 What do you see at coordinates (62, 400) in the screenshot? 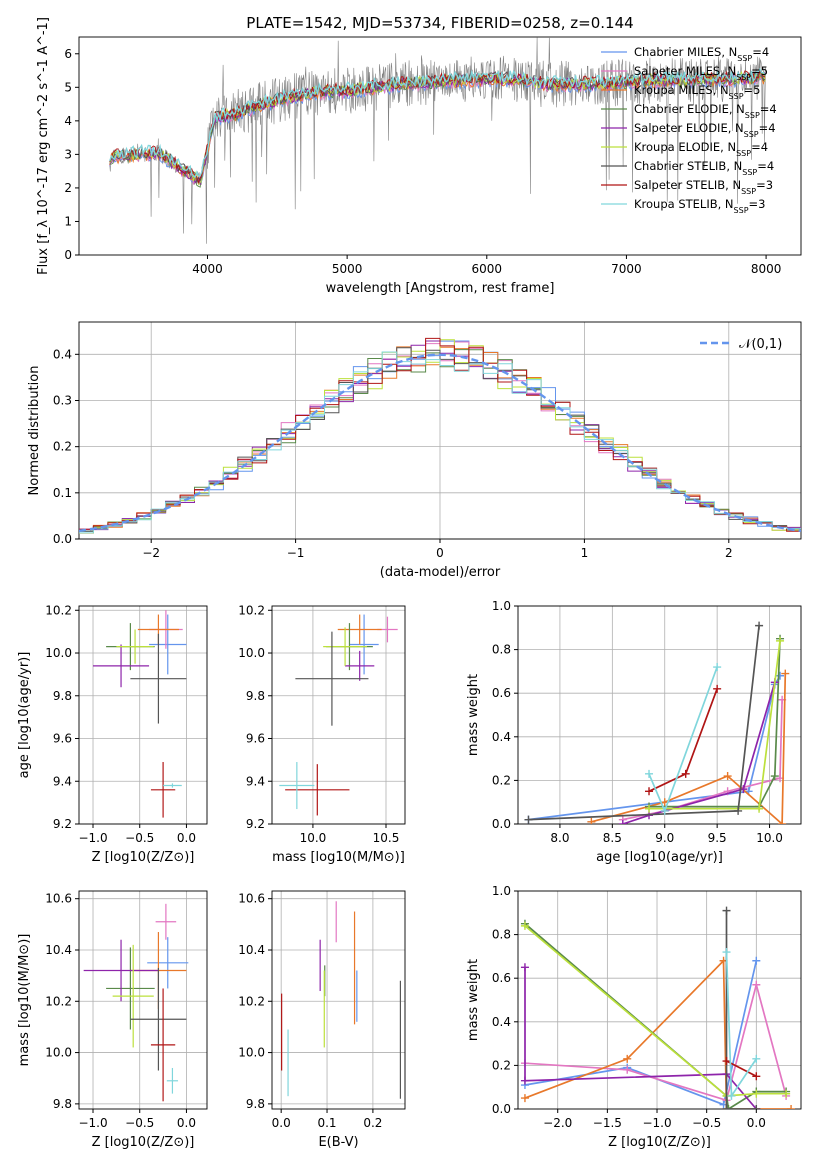
I see `y-tick-label: 0.3` at bounding box center [62, 400].